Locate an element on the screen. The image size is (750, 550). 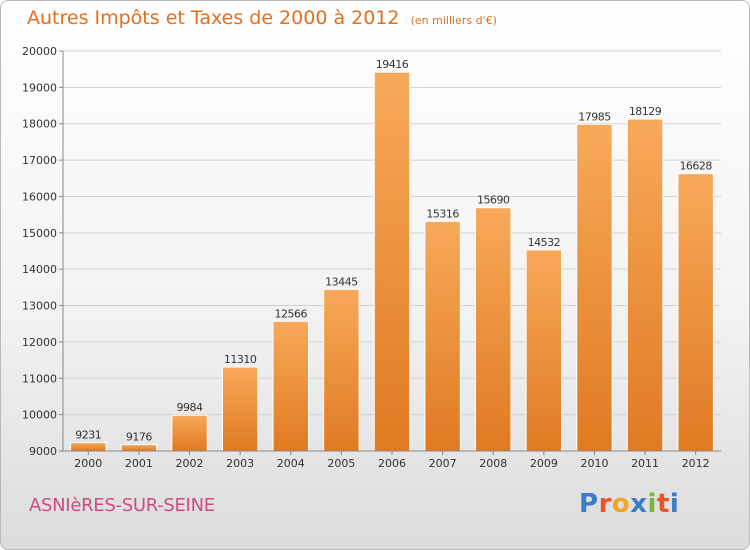
data-label: 9176 is located at coordinates (139, 437).